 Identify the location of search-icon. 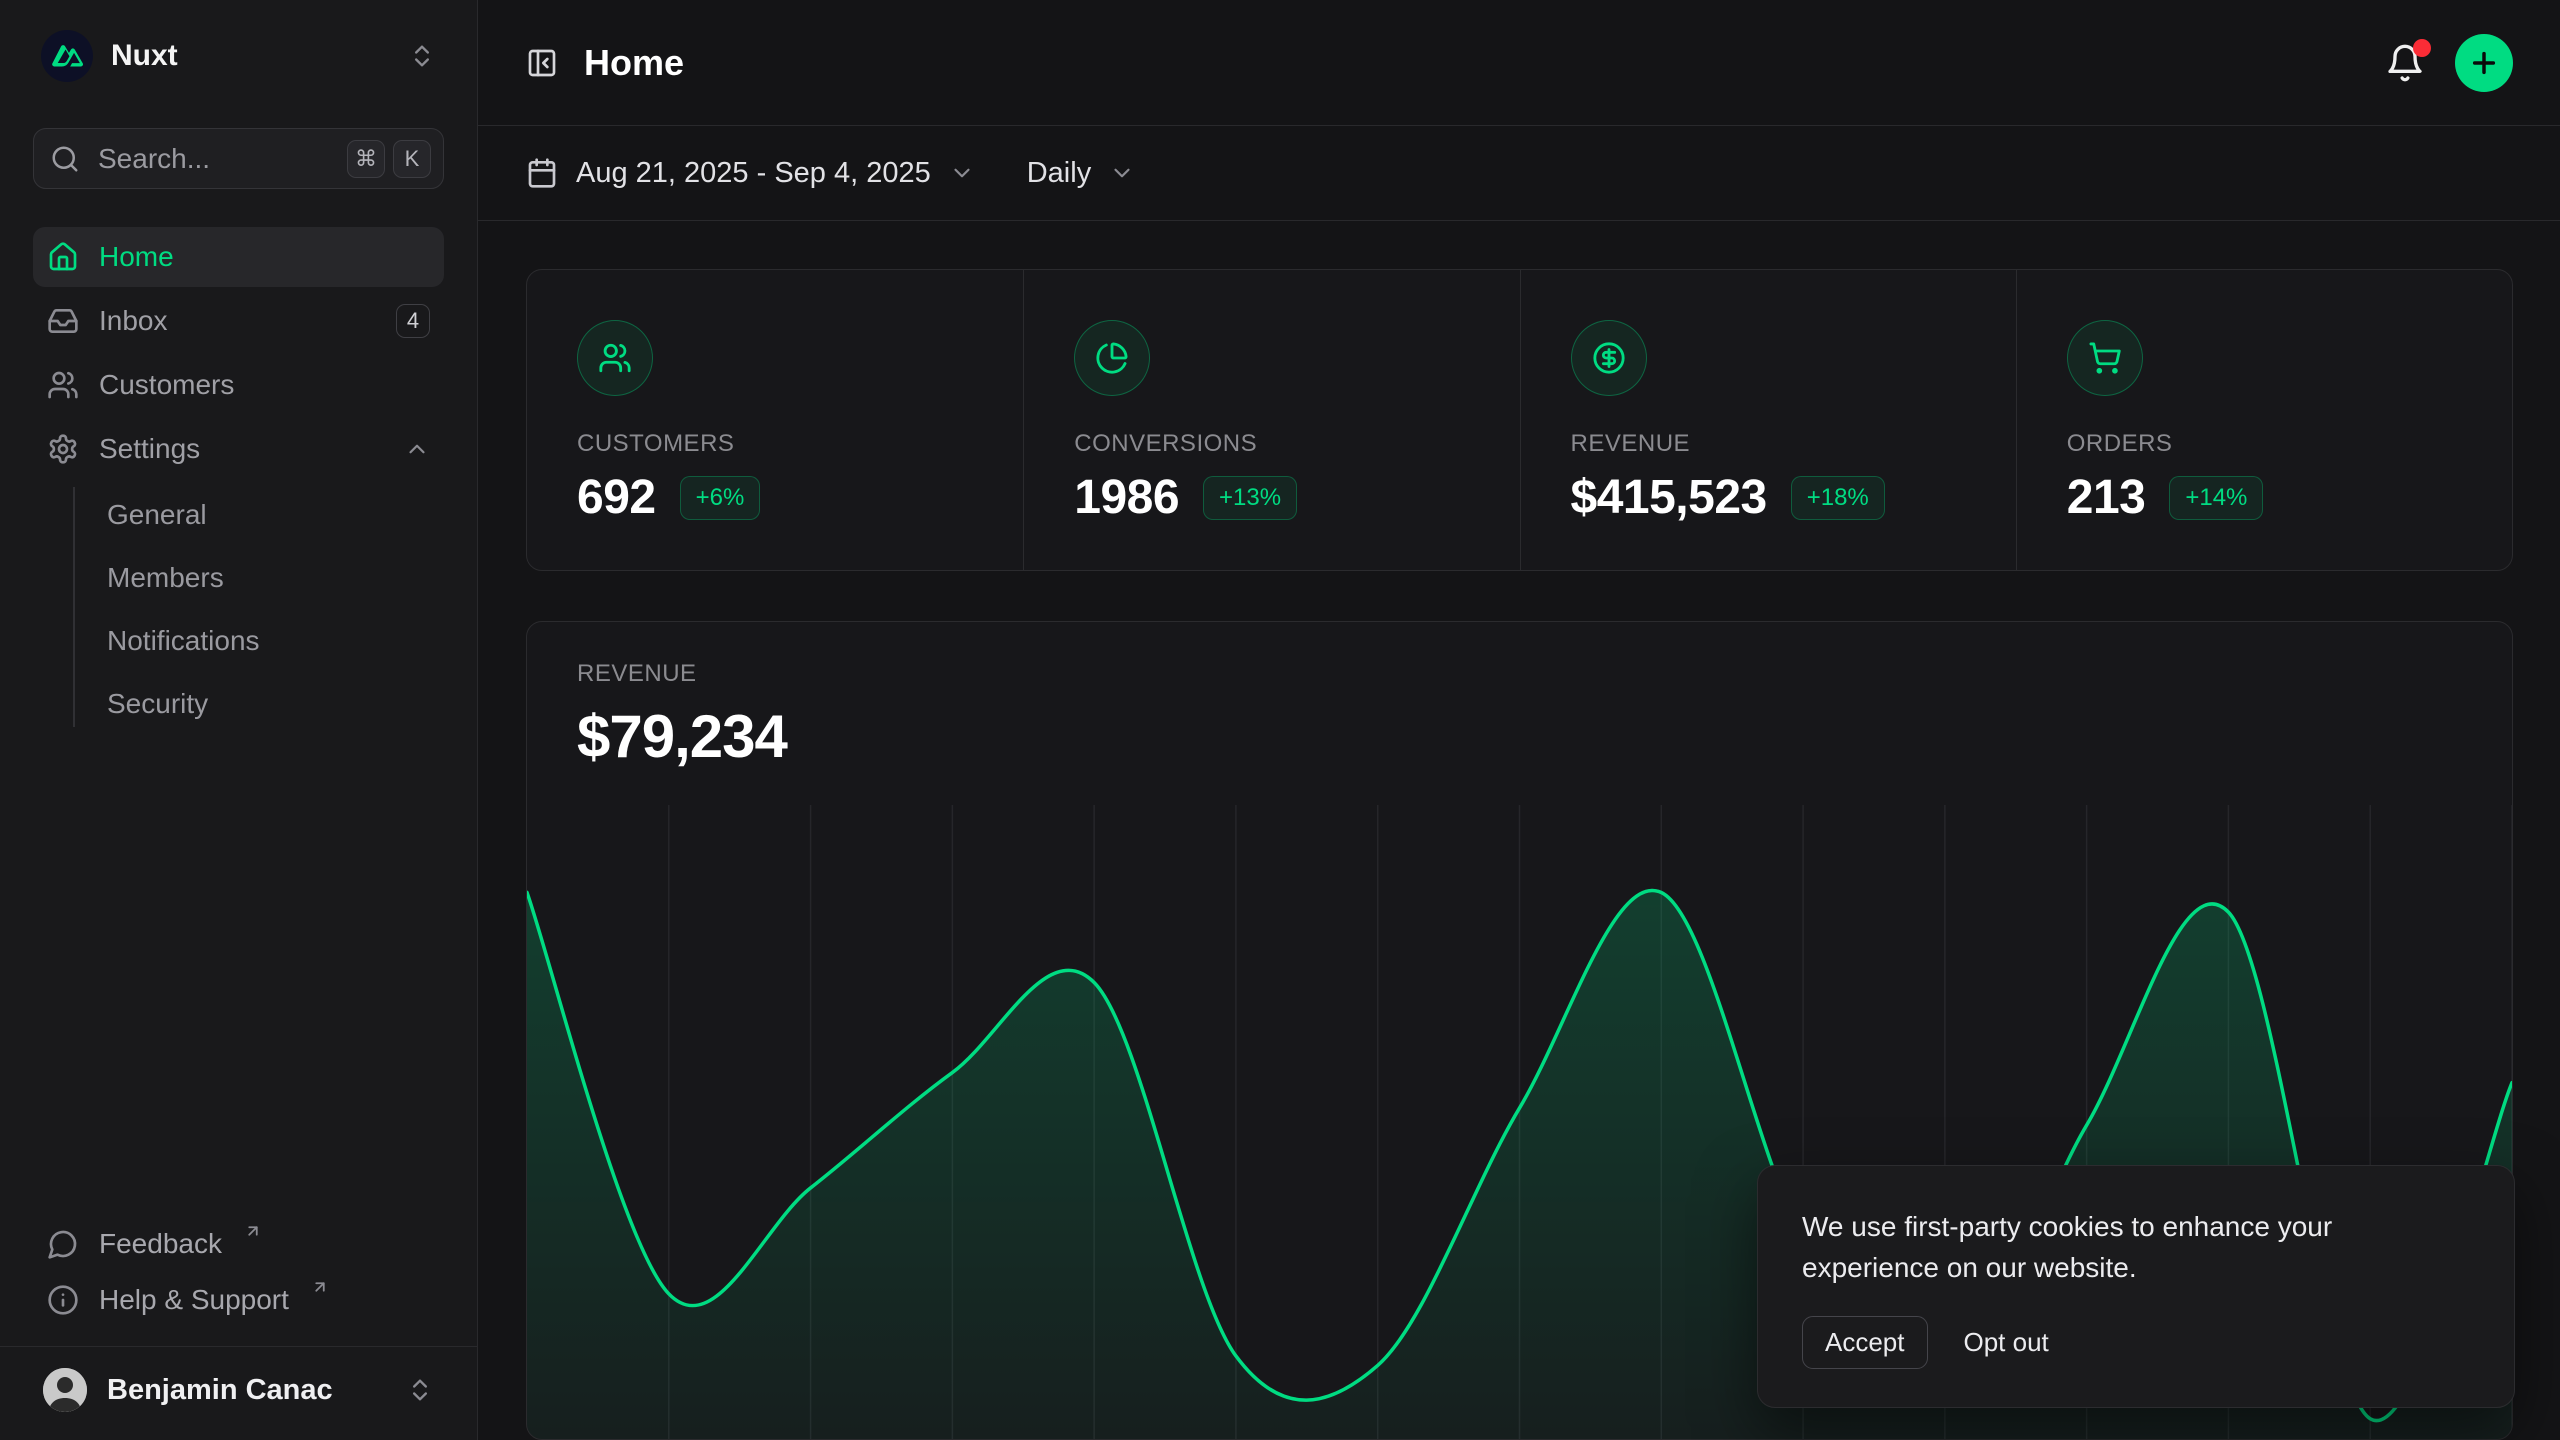
(65, 159).